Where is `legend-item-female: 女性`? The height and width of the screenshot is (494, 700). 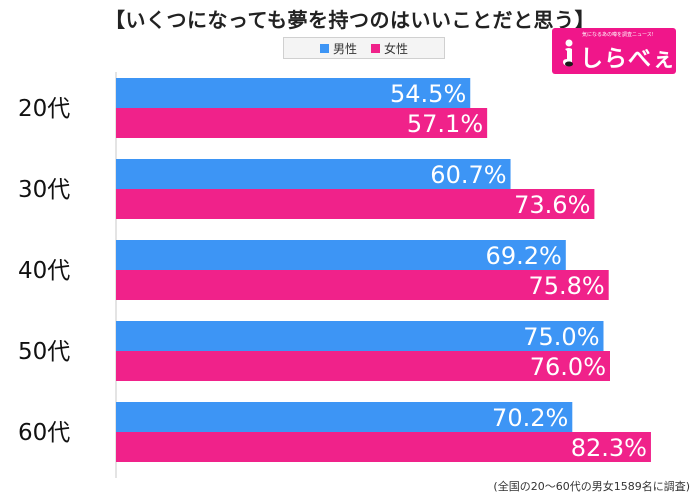 legend-item-female: 女性 is located at coordinates (389, 48).